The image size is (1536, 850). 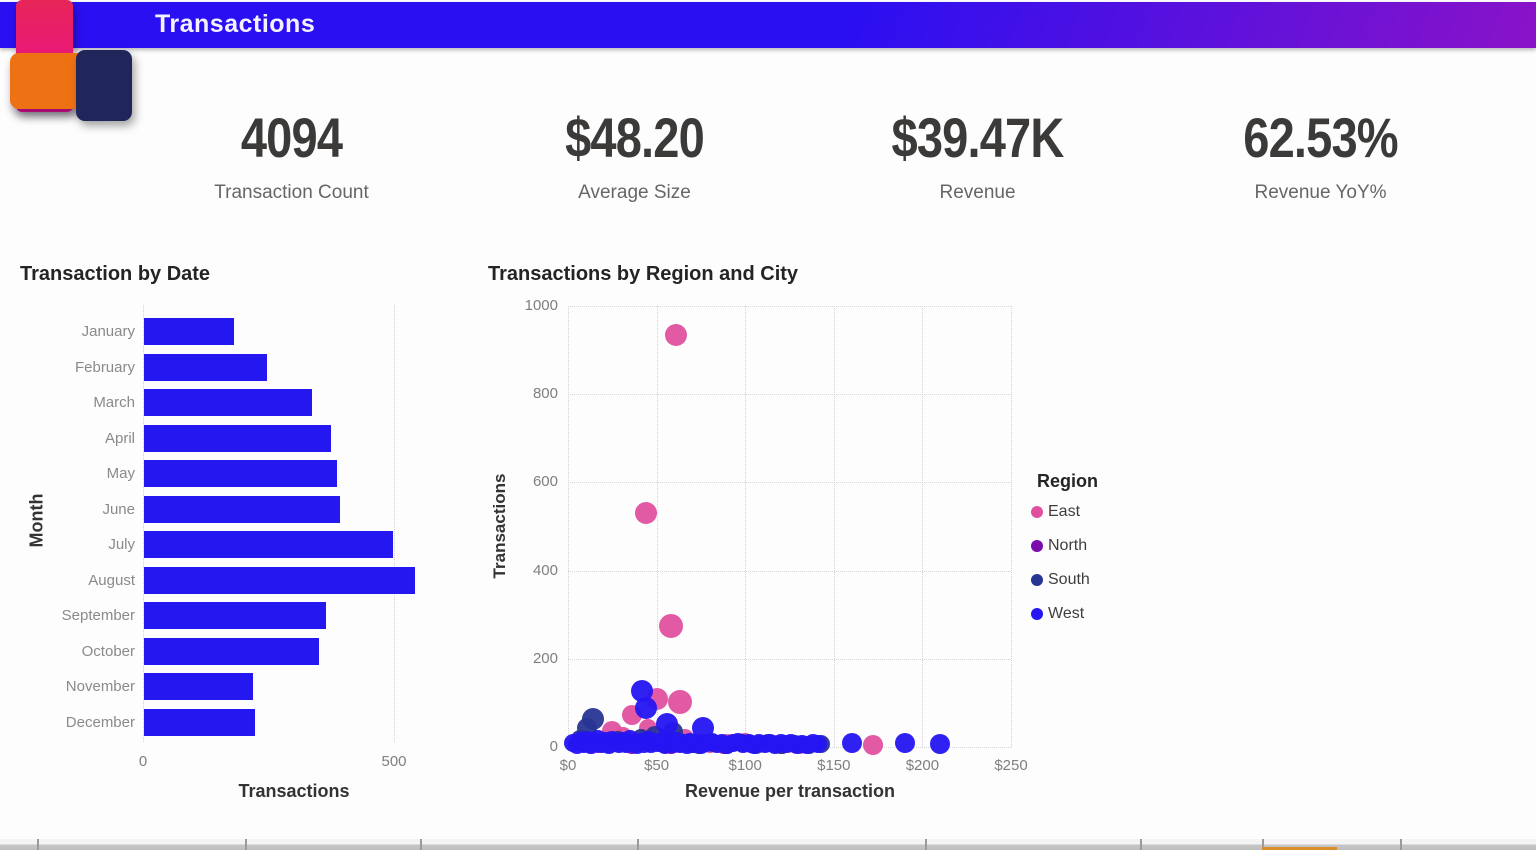 I want to click on scatter-x-tick: $150, so click(x=834, y=765).